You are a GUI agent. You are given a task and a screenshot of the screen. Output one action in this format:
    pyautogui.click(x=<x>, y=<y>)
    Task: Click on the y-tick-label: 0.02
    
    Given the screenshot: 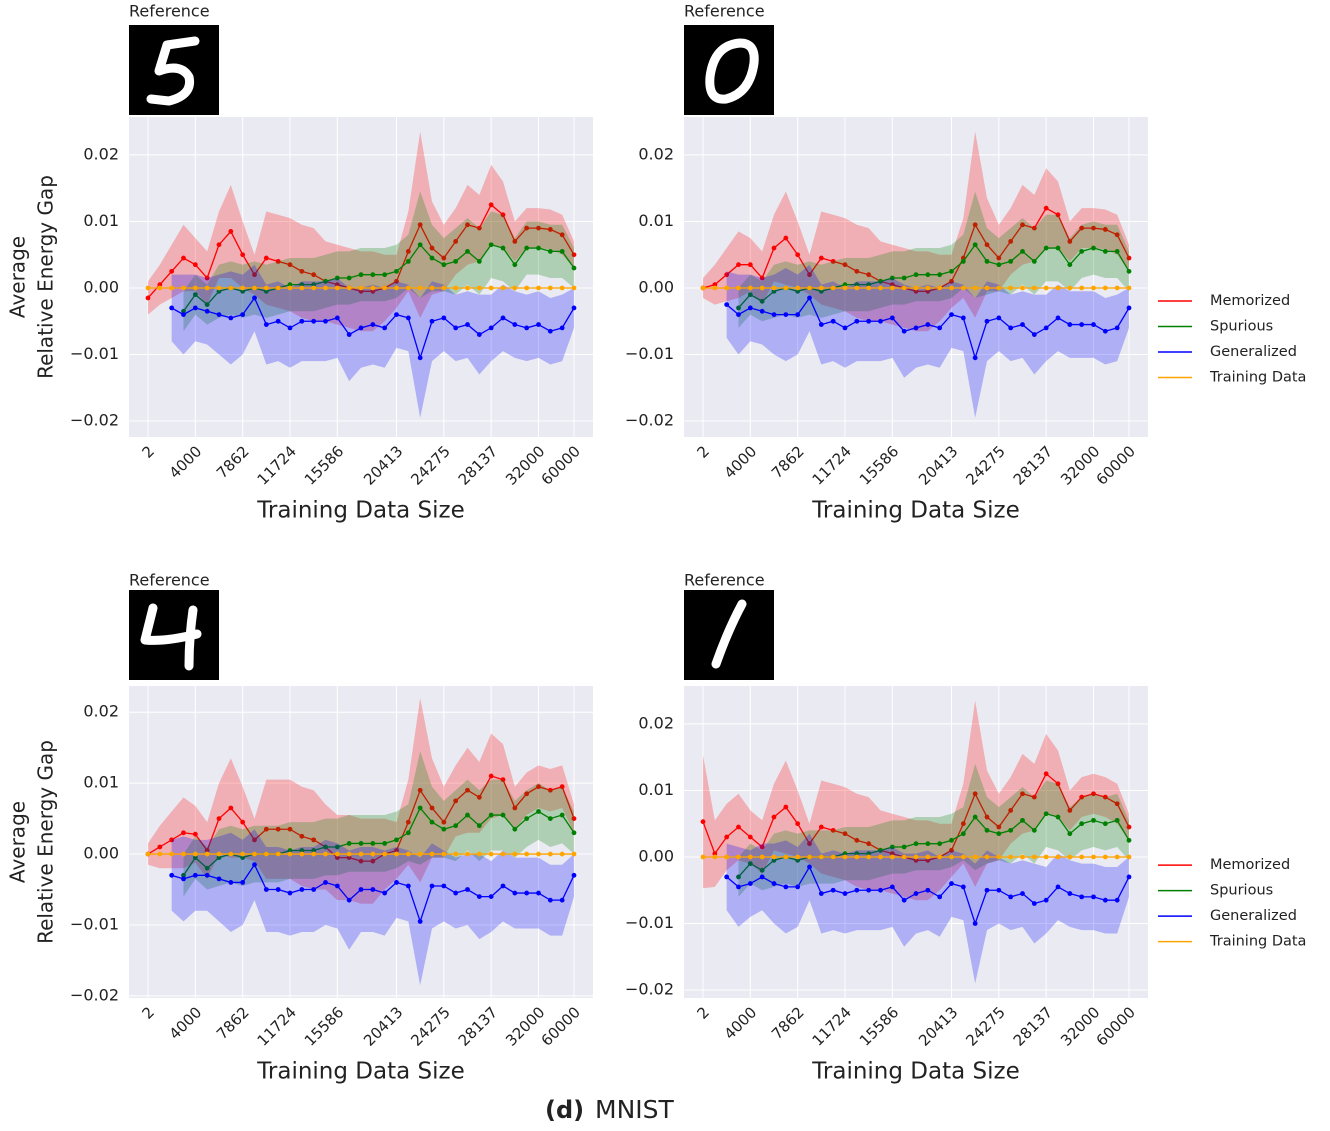 What is the action you would take?
    pyautogui.click(x=101, y=711)
    